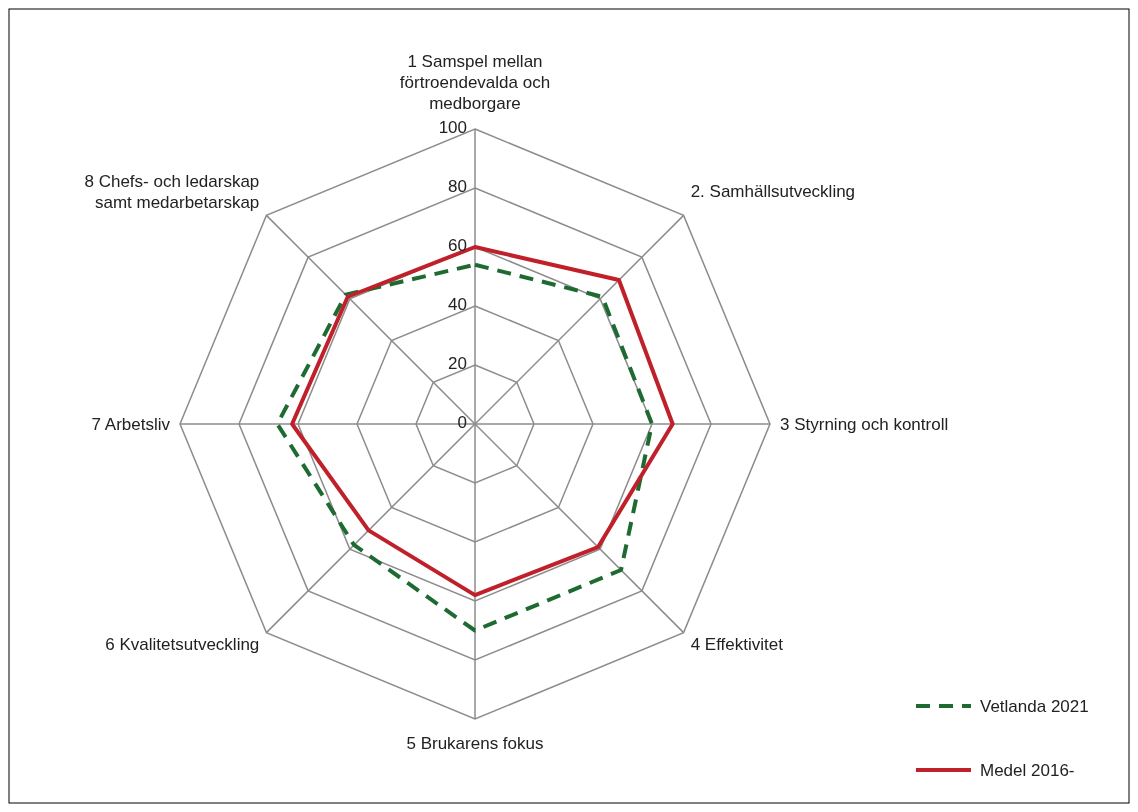  What do you see at coordinates (475, 743) in the screenshot?
I see `spoke-label: 5 Brukarens fokus` at bounding box center [475, 743].